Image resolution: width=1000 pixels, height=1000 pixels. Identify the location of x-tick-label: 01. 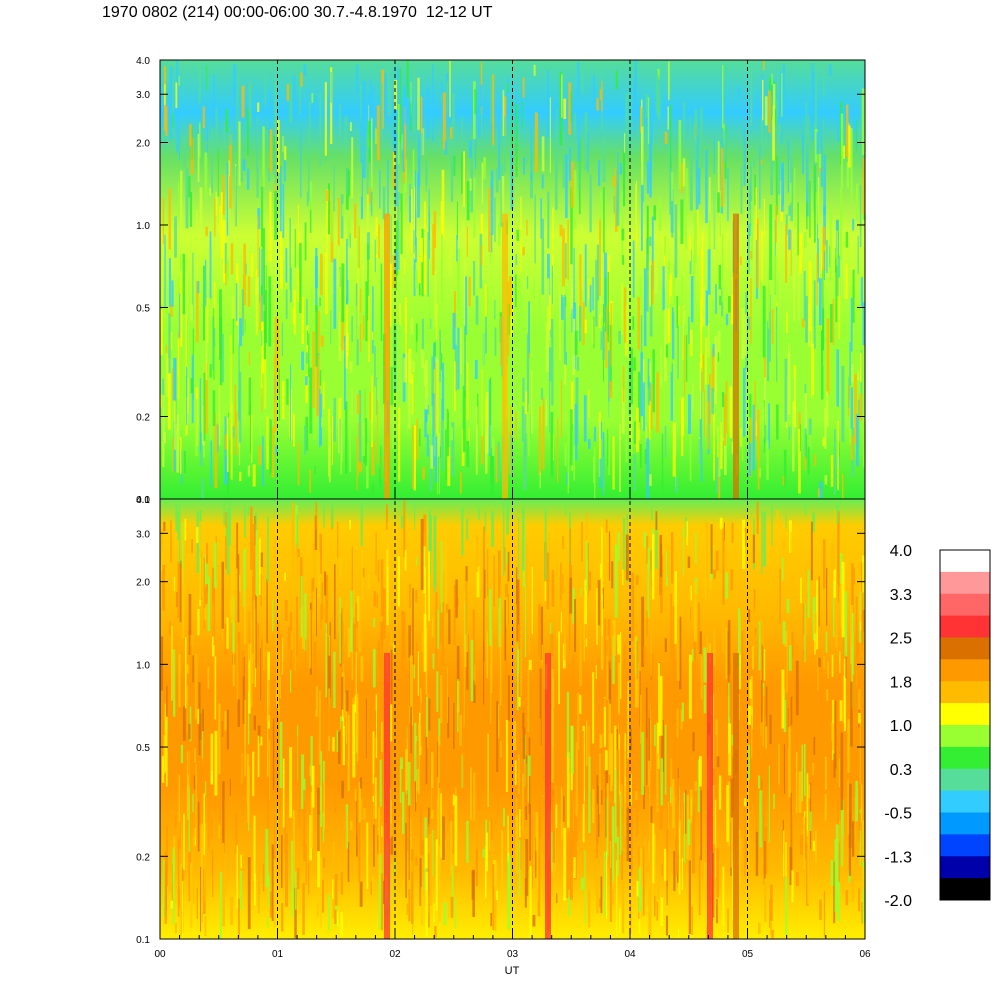
(278, 954).